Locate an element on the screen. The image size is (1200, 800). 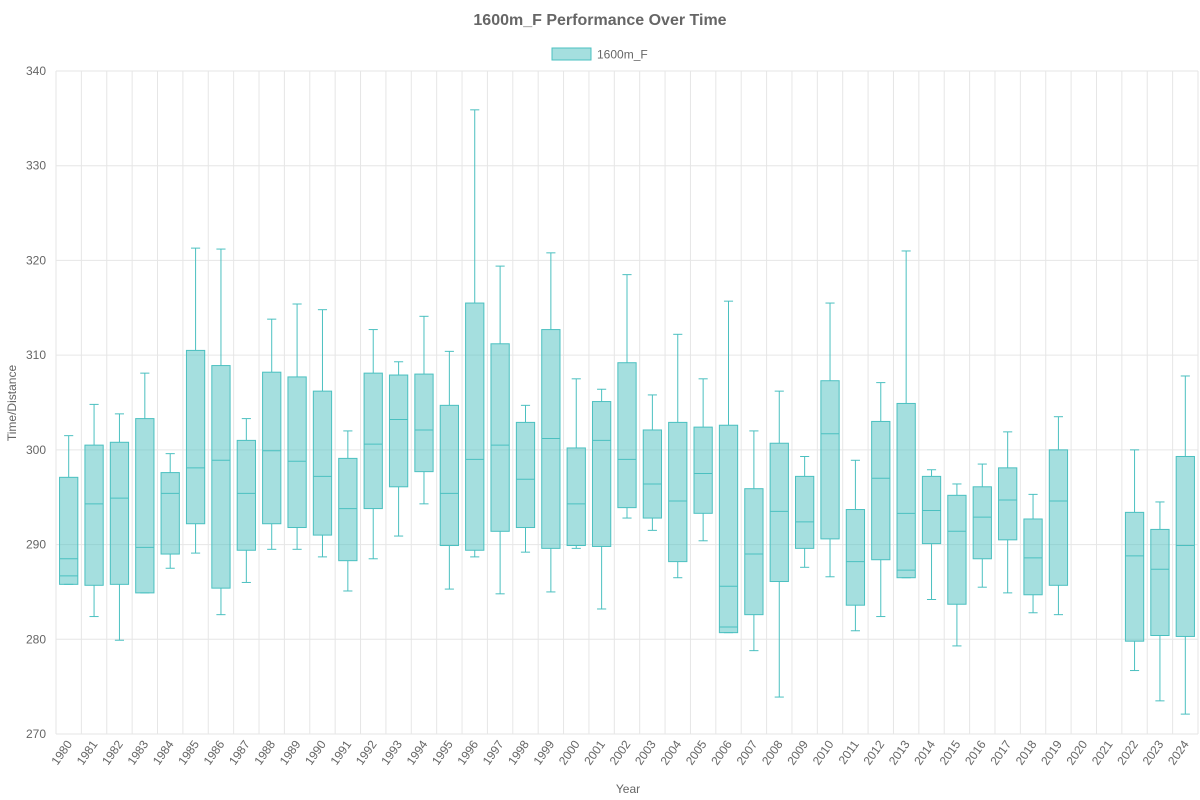
box-2000 is located at coordinates (576, 463).